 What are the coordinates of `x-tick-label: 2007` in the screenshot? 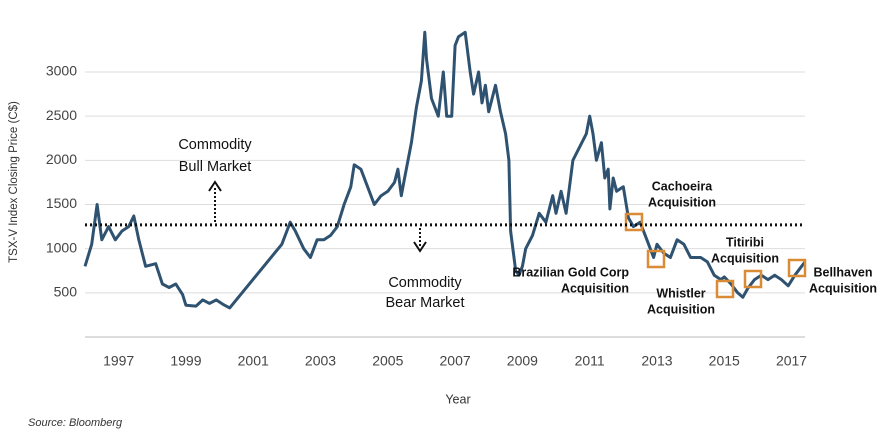 It's located at (455, 361).